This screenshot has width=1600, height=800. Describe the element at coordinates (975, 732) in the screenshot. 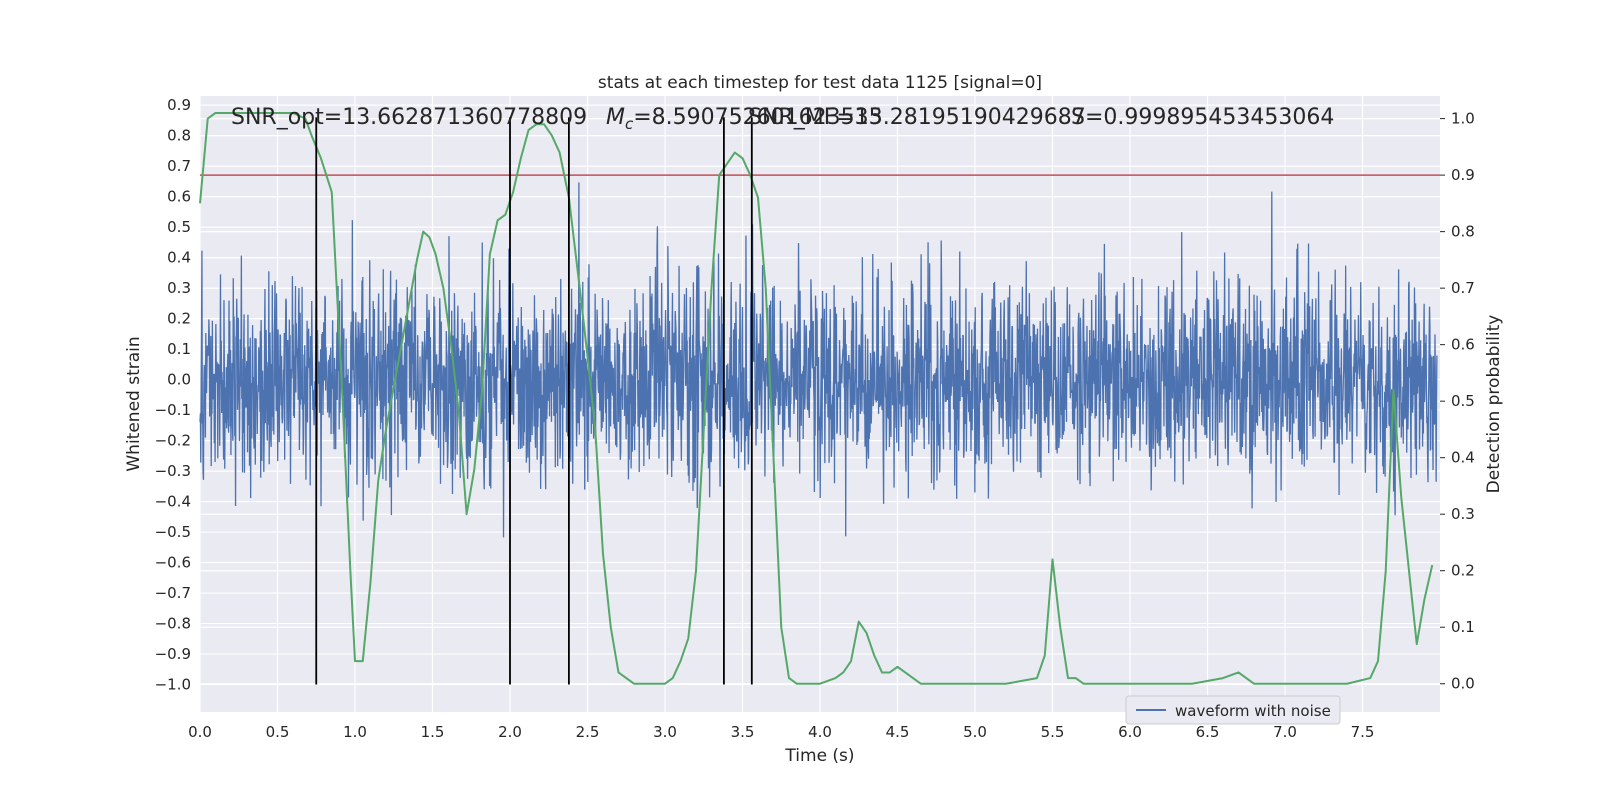

I see `x-tick-label: 5.0` at that location.